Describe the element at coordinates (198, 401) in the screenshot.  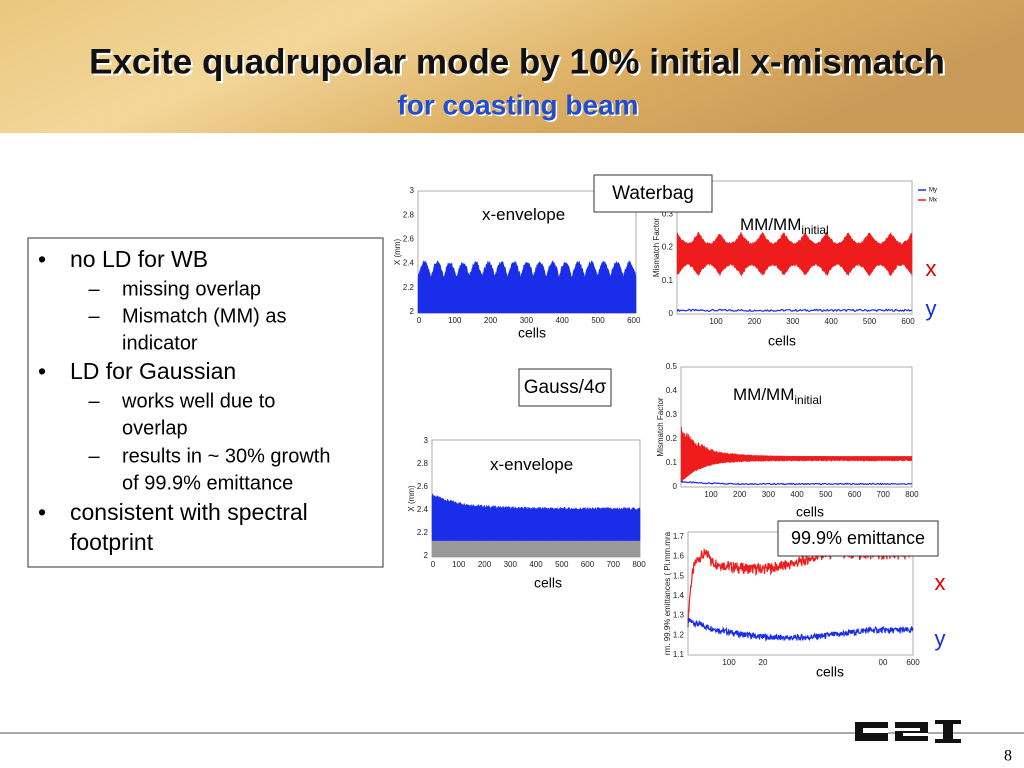
I see `bullet-text: works well due to` at that location.